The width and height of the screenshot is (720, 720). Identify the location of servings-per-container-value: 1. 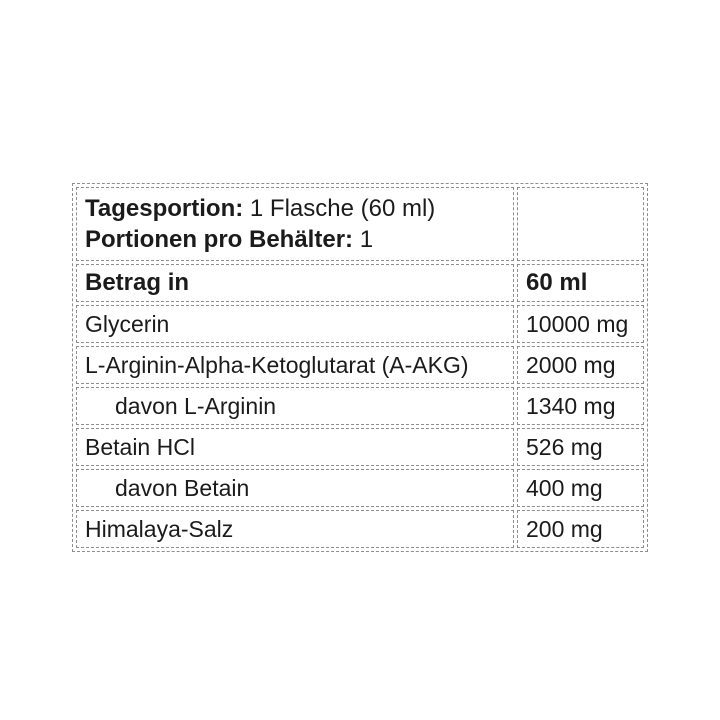
(366, 239).